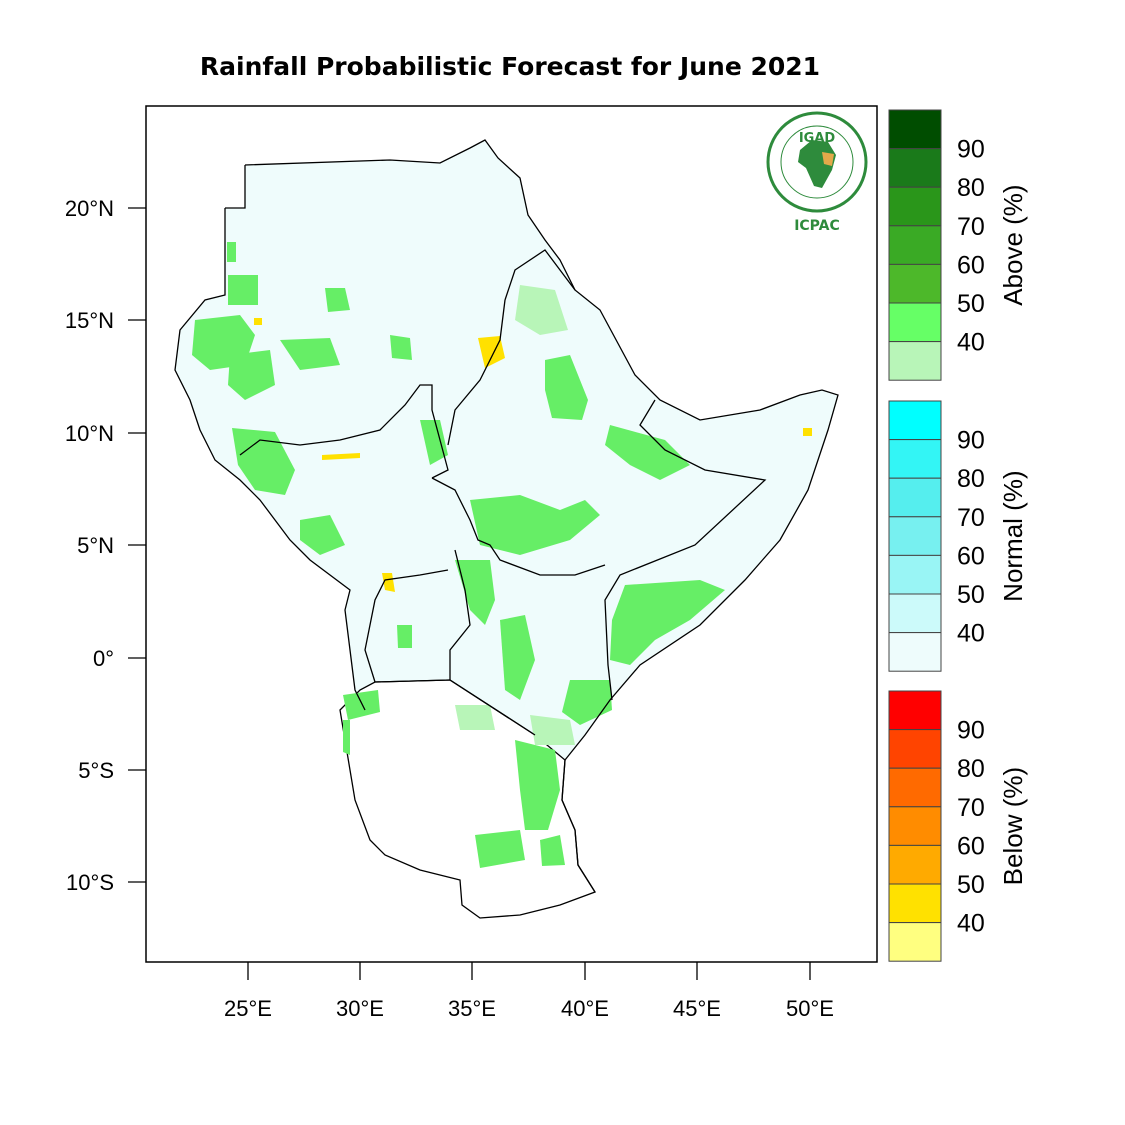 Image resolution: width=1125 pixels, height=1125 pixels. Describe the element at coordinates (578, 826) in the screenshot. I see `tanzania-coast` at that location.